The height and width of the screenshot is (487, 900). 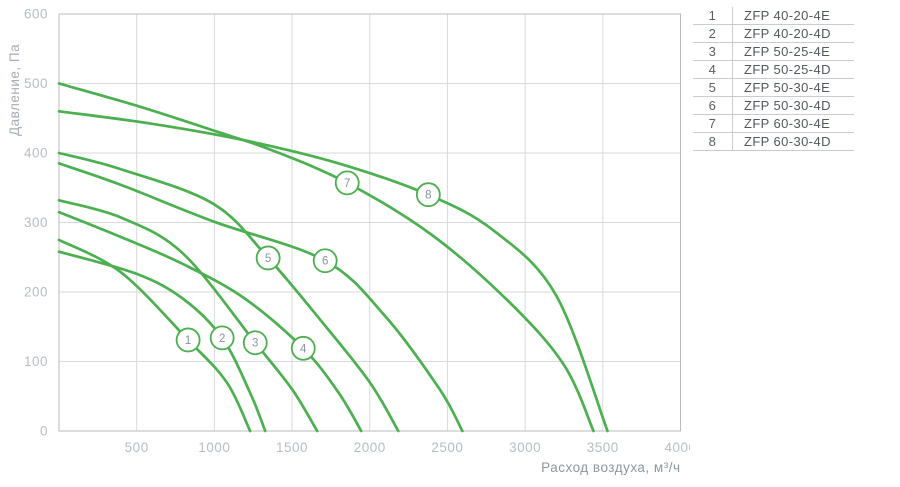 I want to click on legend-row-8: 8 ZFP 60-30-4D, so click(x=773, y=142).